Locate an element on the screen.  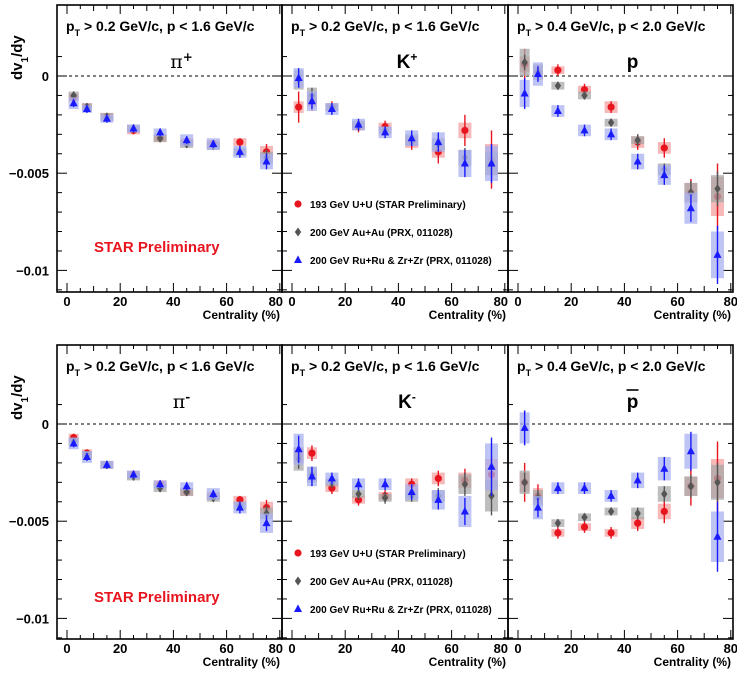
particle-label: π- is located at coordinates (182, 401).